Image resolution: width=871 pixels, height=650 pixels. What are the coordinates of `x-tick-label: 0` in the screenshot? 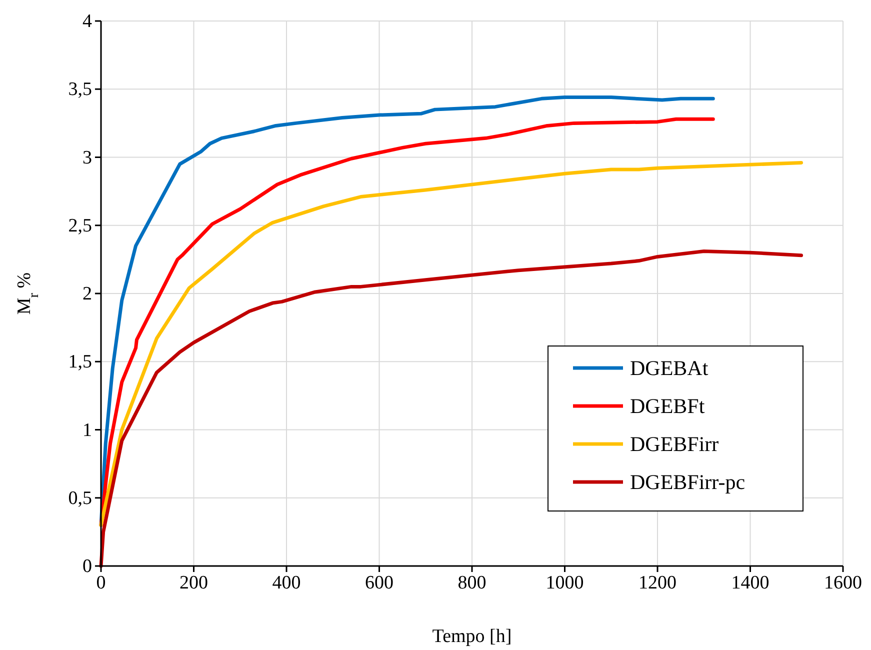 It's located at (101, 583).